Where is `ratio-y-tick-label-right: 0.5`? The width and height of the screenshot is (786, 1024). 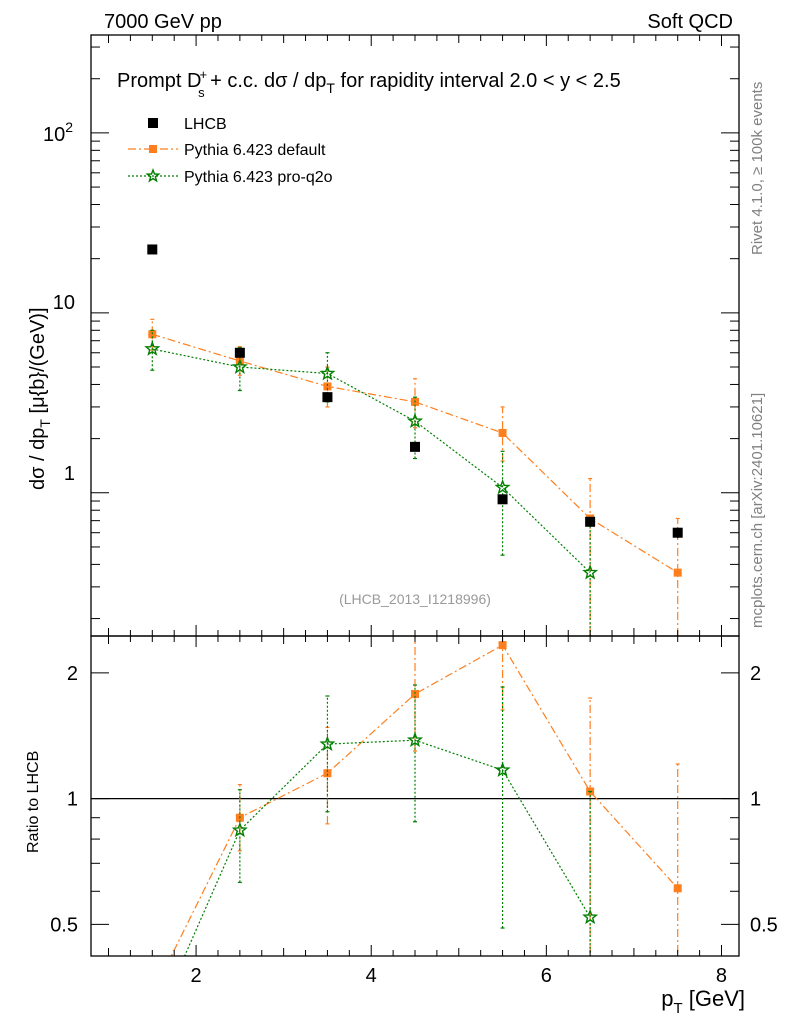 ratio-y-tick-label-right: 0.5 is located at coordinates (764, 925).